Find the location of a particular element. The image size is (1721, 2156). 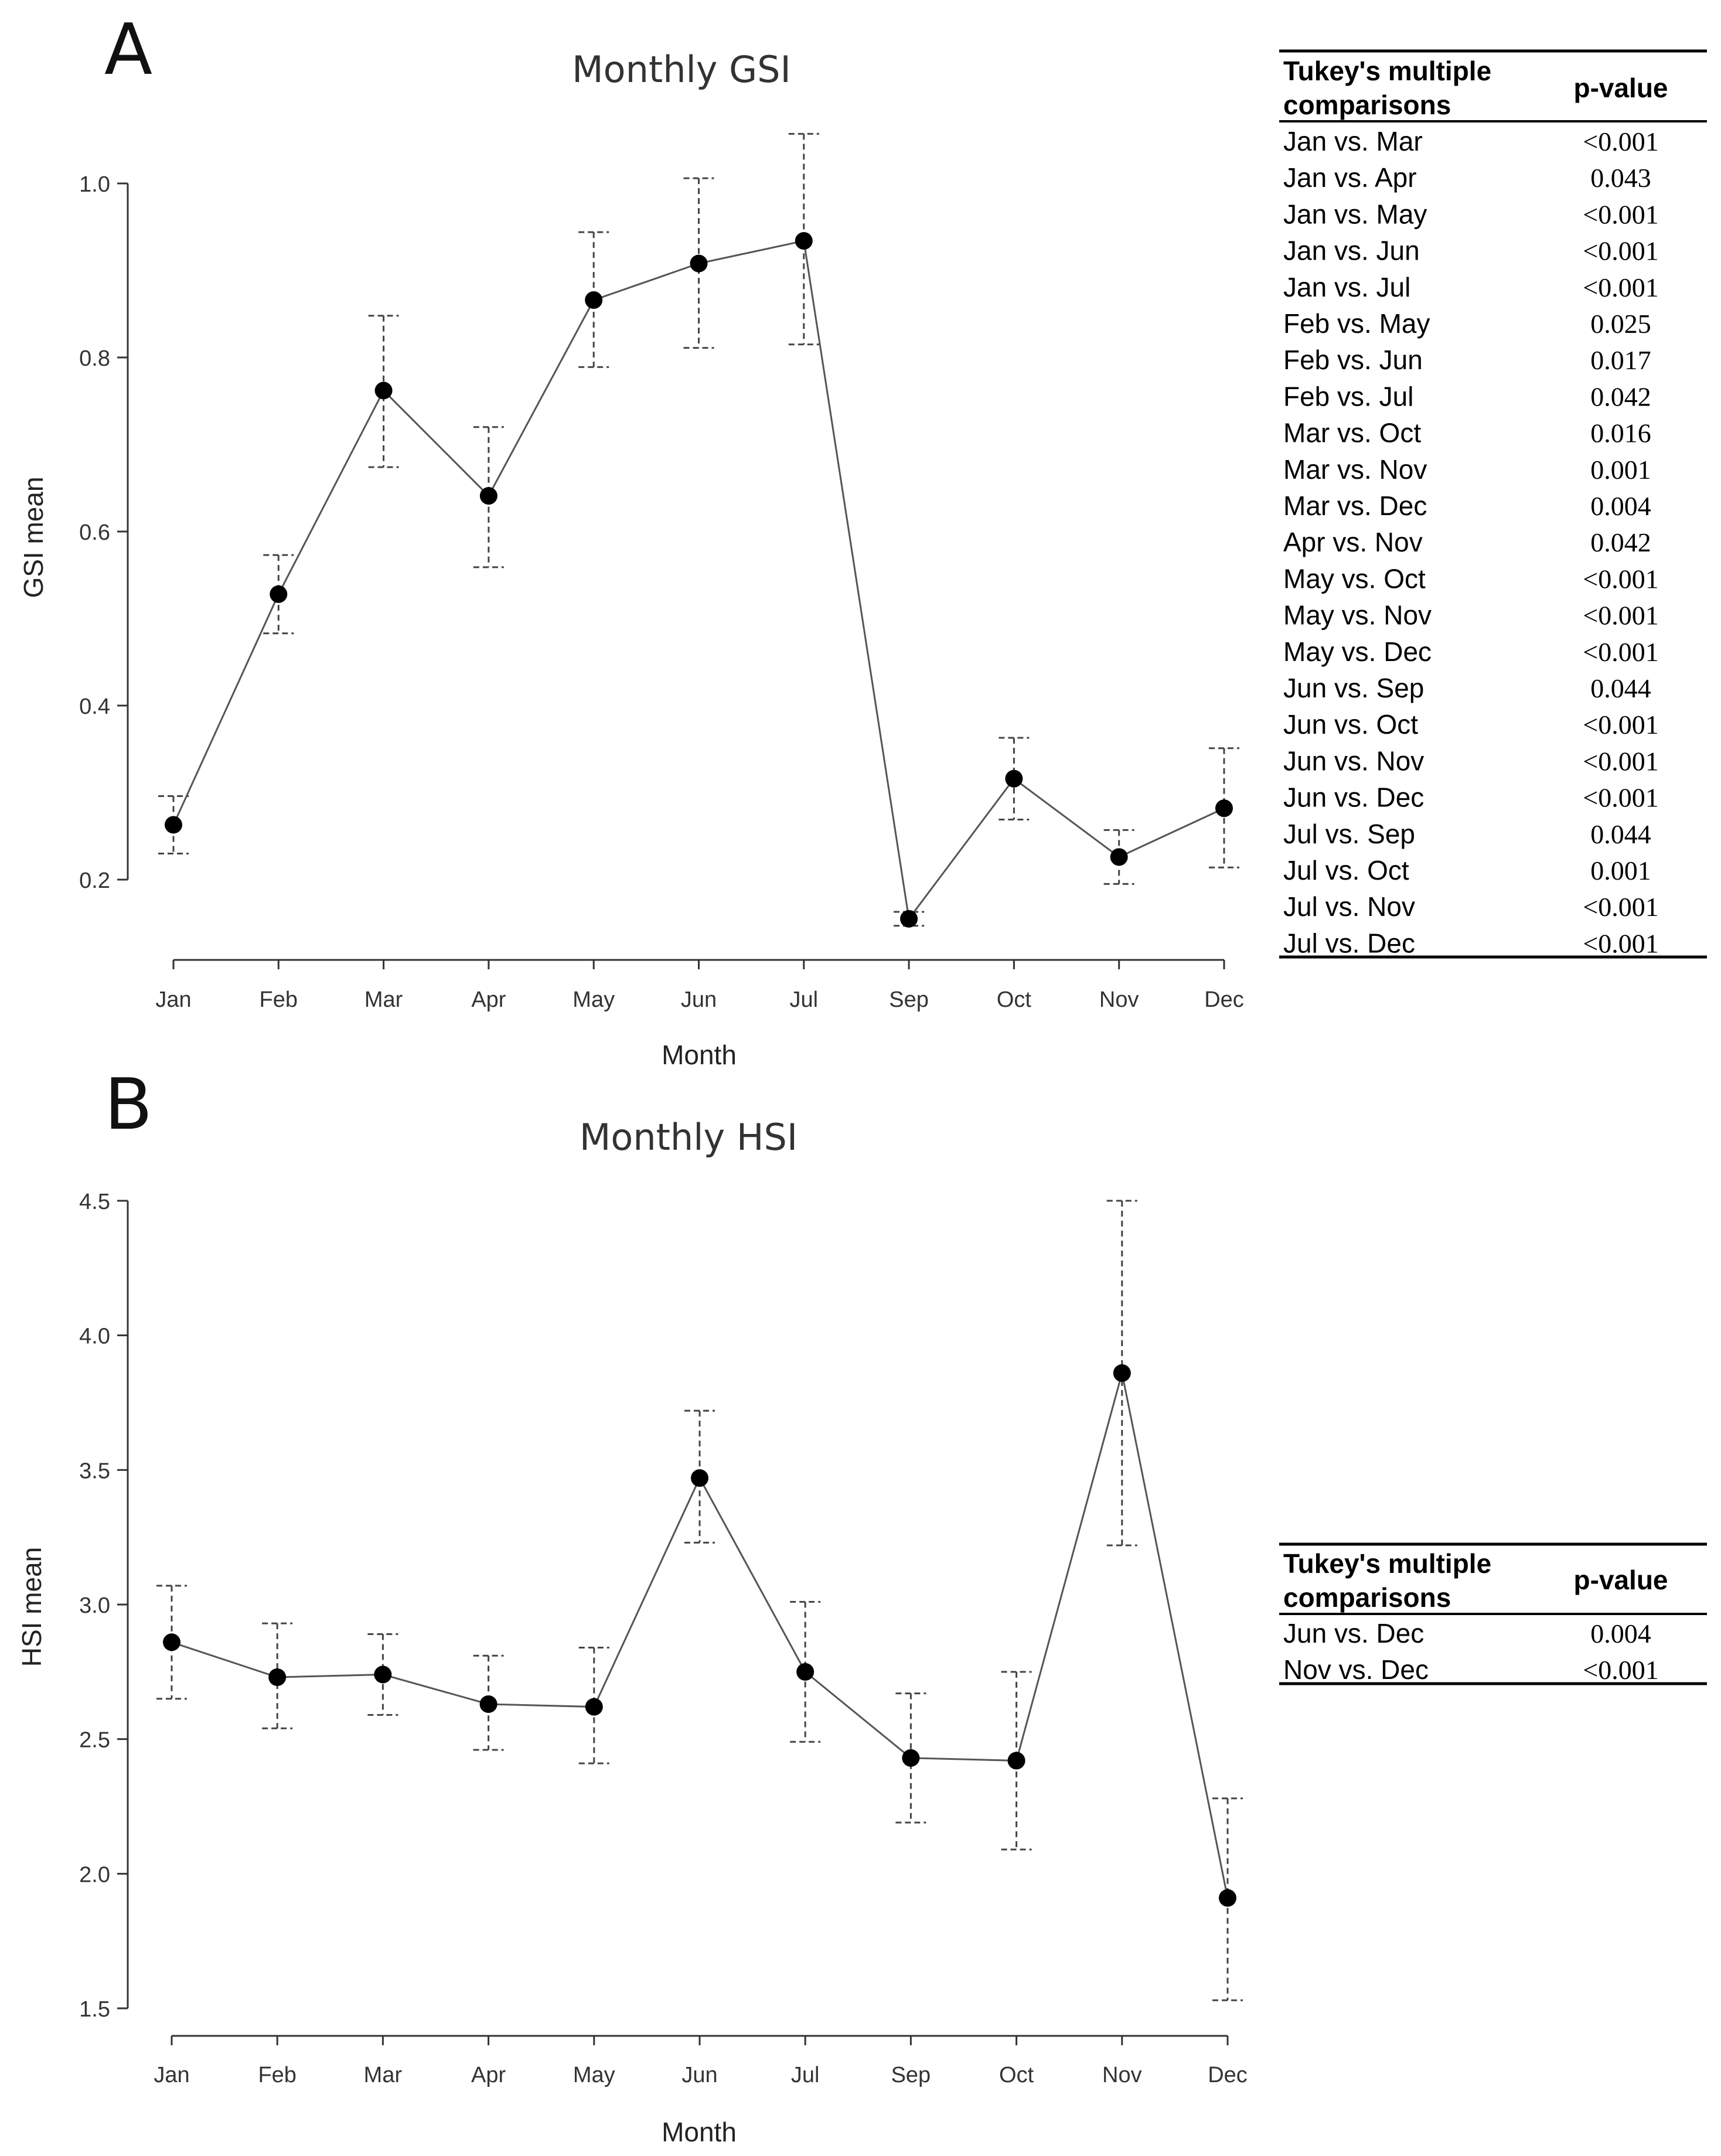

y-tick-label: 0.4 is located at coordinates (94, 706).